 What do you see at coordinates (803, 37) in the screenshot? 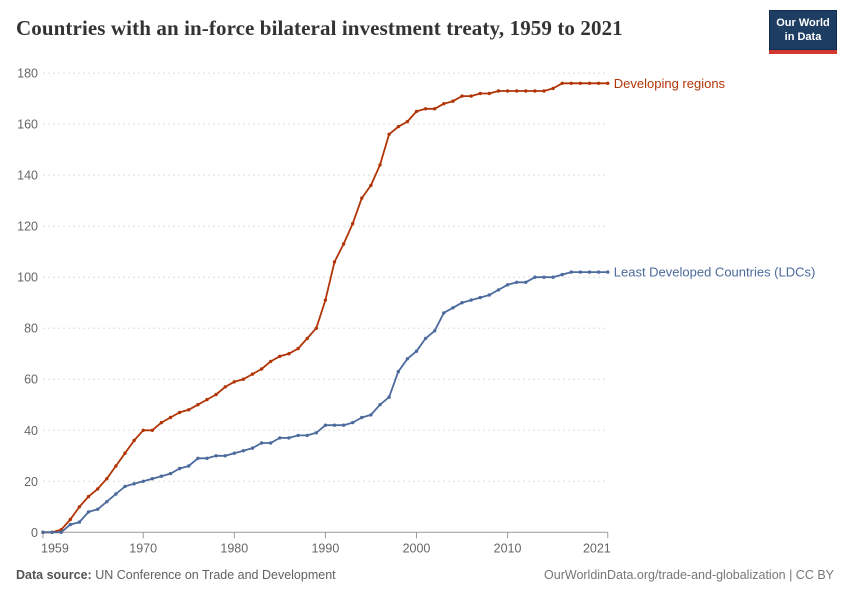
I see `owid-logo-line2: in Data` at bounding box center [803, 37].